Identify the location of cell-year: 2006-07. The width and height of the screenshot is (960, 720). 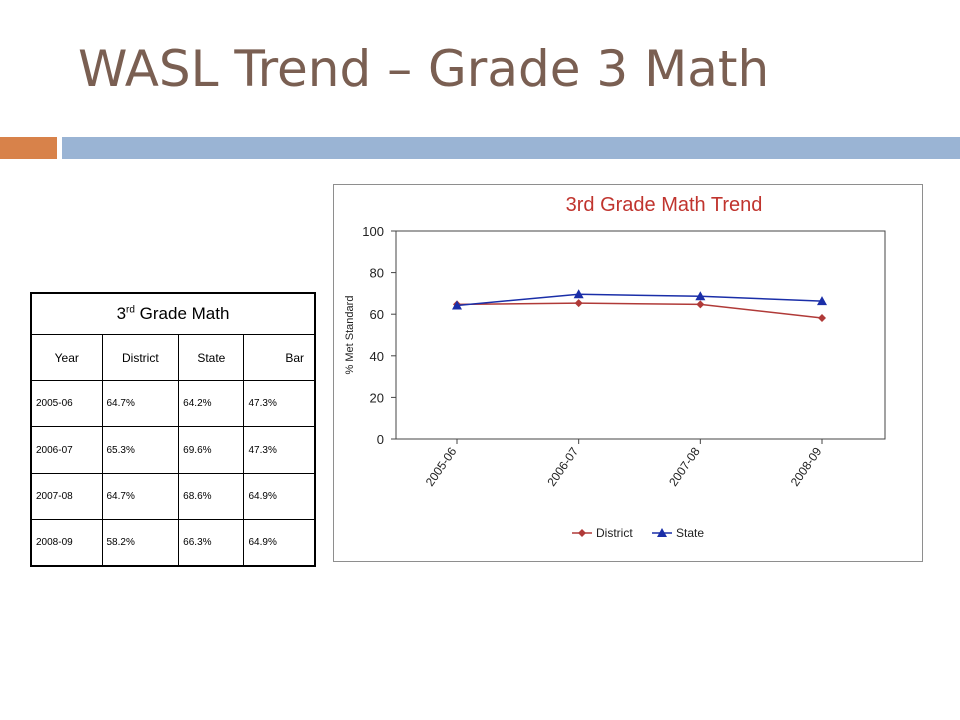
(66, 450).